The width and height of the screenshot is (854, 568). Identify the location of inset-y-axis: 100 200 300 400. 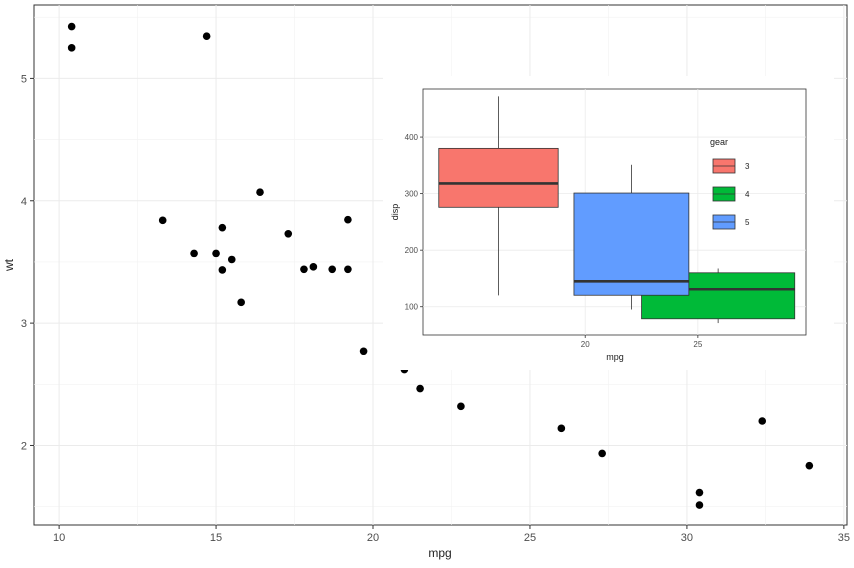
(414, 222).